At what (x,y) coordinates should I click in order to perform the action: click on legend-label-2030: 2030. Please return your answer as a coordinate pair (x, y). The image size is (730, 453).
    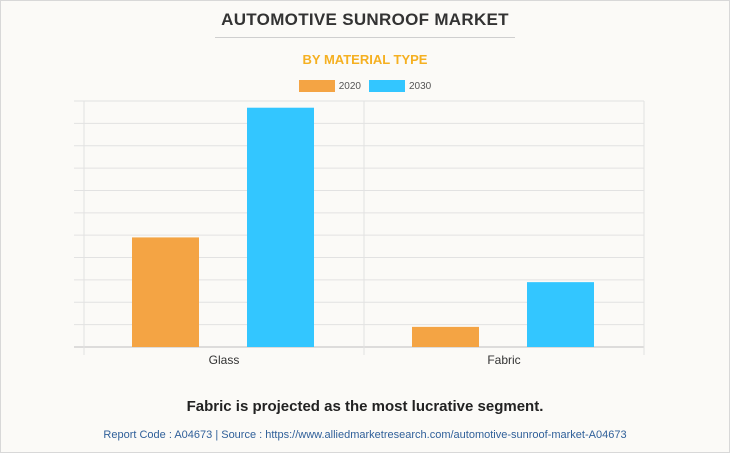
    Looking at the image, I should click on (420, 86).